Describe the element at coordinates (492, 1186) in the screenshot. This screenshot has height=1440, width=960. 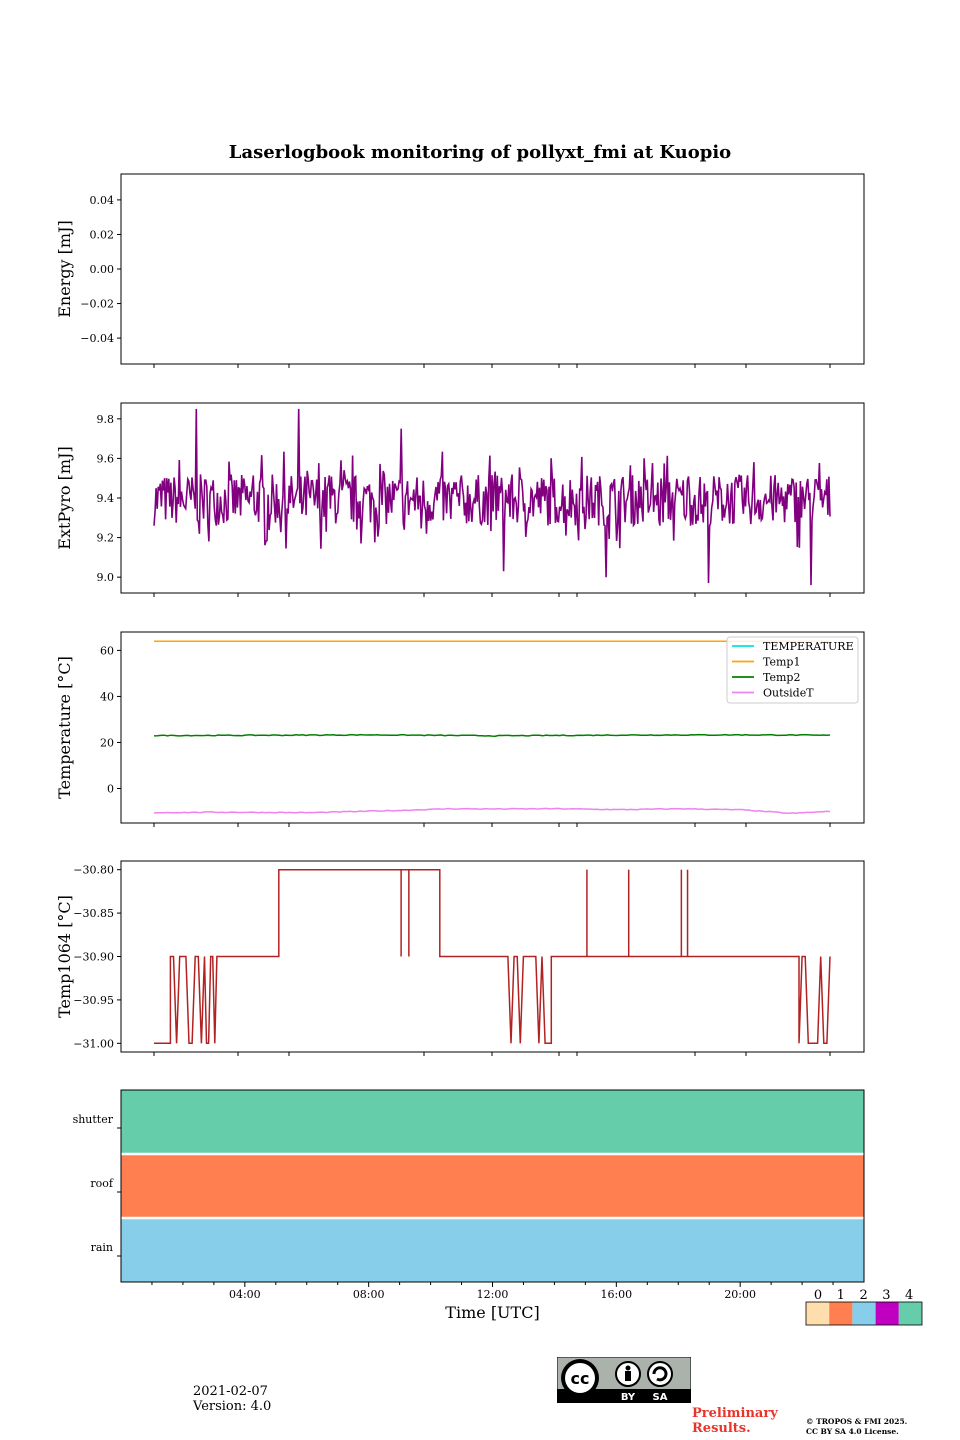
I see `status-row-roof` at that location.